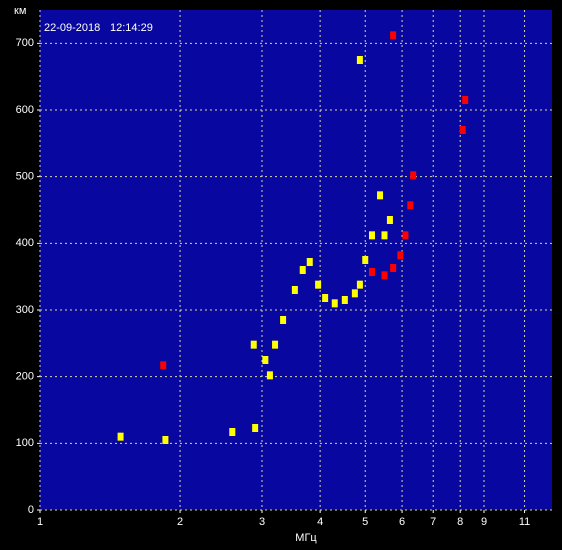 This screenshot has width=562, height=550. I want to click on x-tick-label: 8, so click(460, 522).